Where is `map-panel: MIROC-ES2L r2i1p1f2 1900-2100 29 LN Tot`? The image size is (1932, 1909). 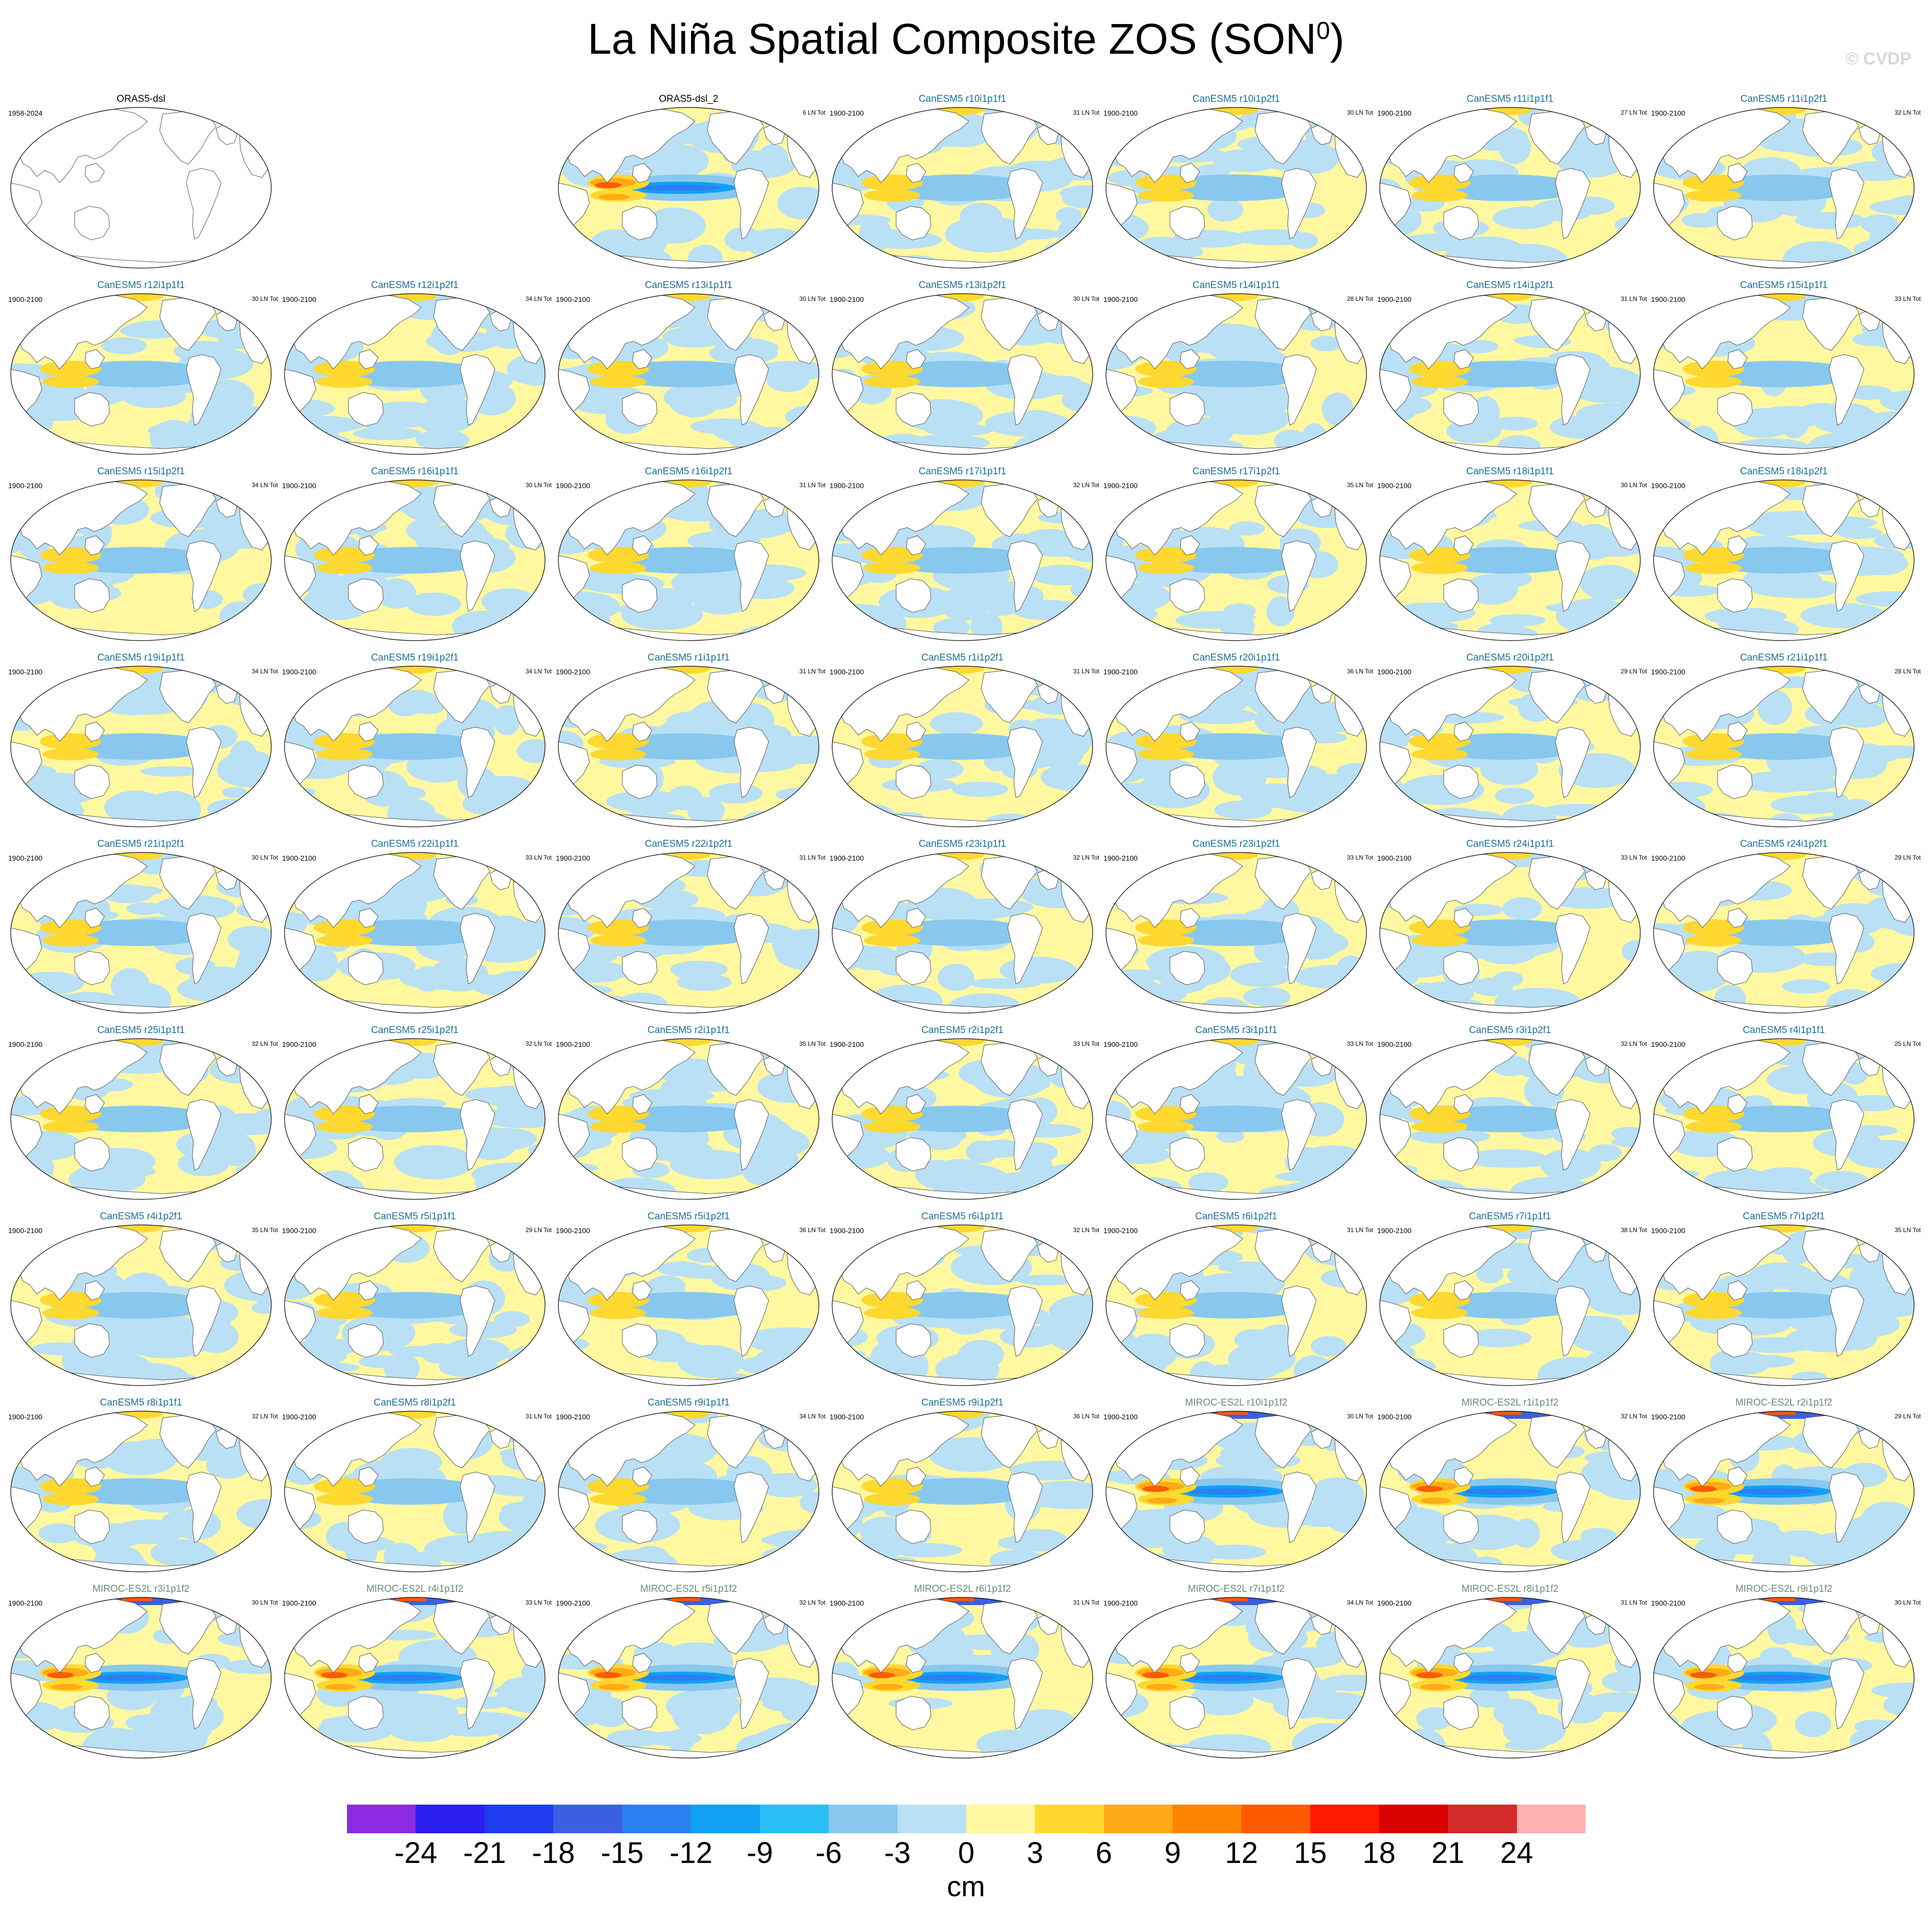 map-panel: MIROC-ES2L r2i1p1f2 1900-2100 29 LN Tot is located at coordinates (1784, 1489).